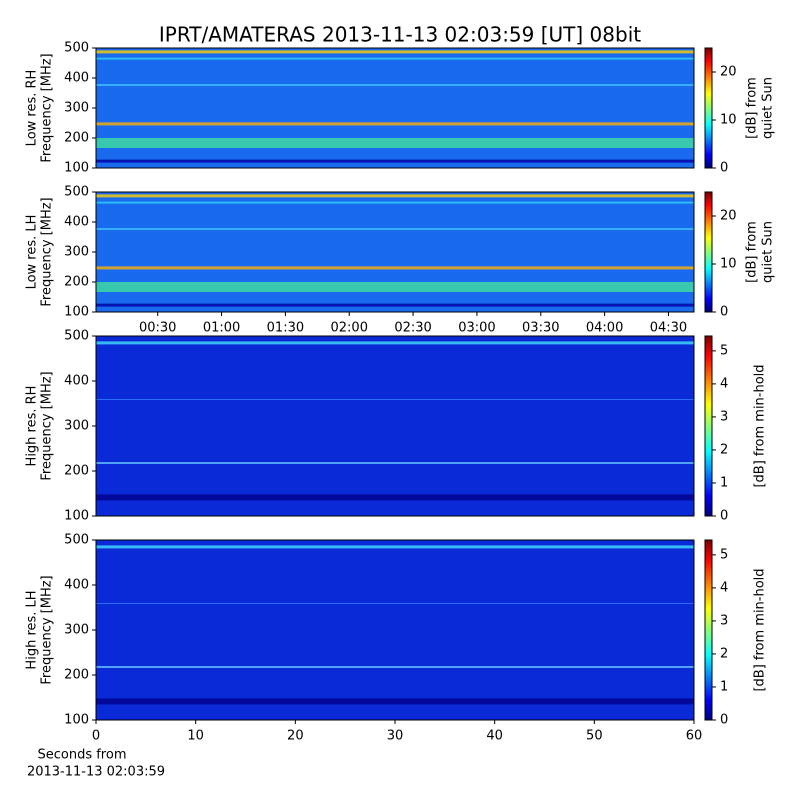 The image size is (800, 800). Describe the element at coordinates (32, 629) in the screenshot. I see `y-axis-label: High res. LH` at that location.